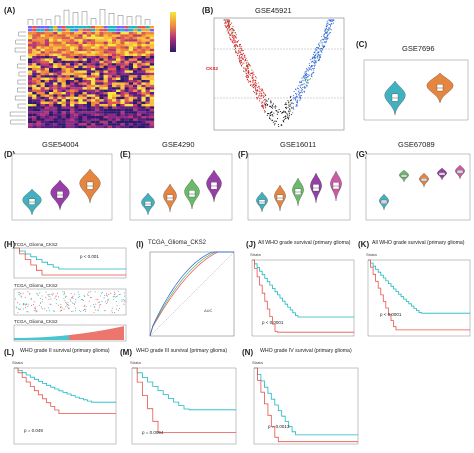  I want to click on panel-l-strata: Strata, so click(17, 362).